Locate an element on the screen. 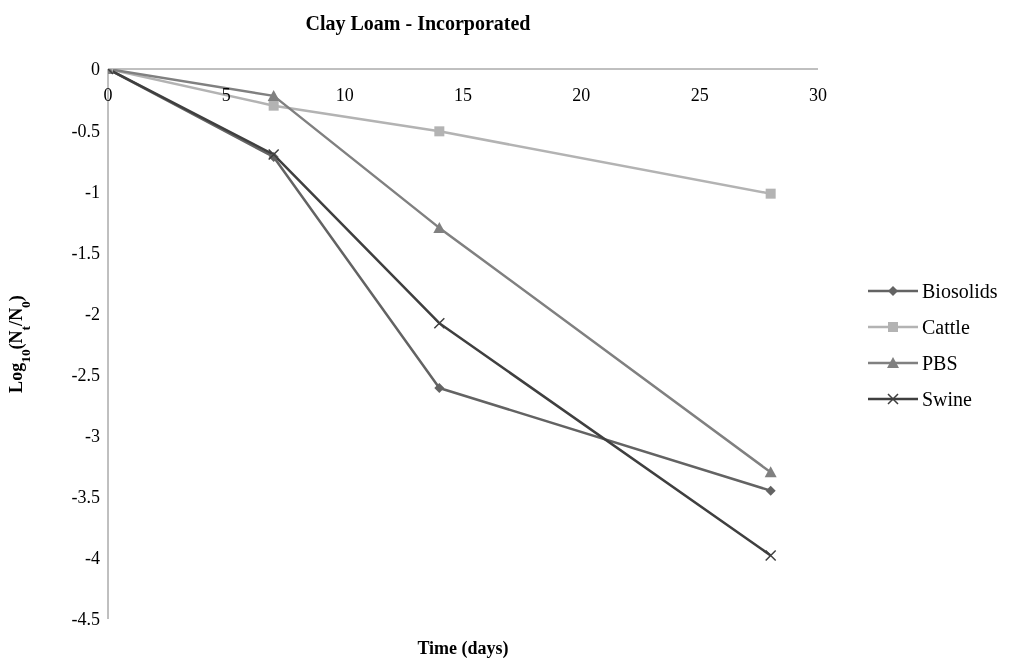 The height and width of the screenshot is (660, 1013). y-tick-label: -4 is located at coordinates (92, 558).